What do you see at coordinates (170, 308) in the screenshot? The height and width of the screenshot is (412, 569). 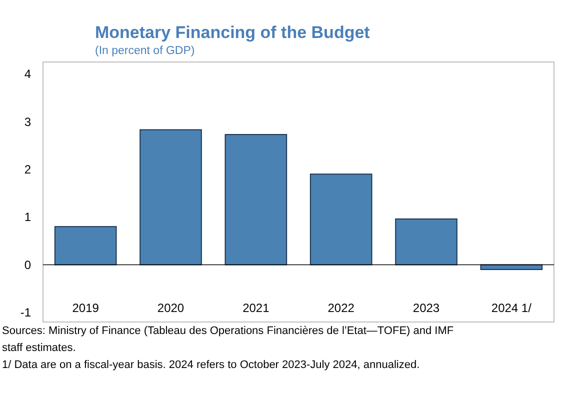 I see `x-tick-label: 2020` at bounding box center [170, 308].